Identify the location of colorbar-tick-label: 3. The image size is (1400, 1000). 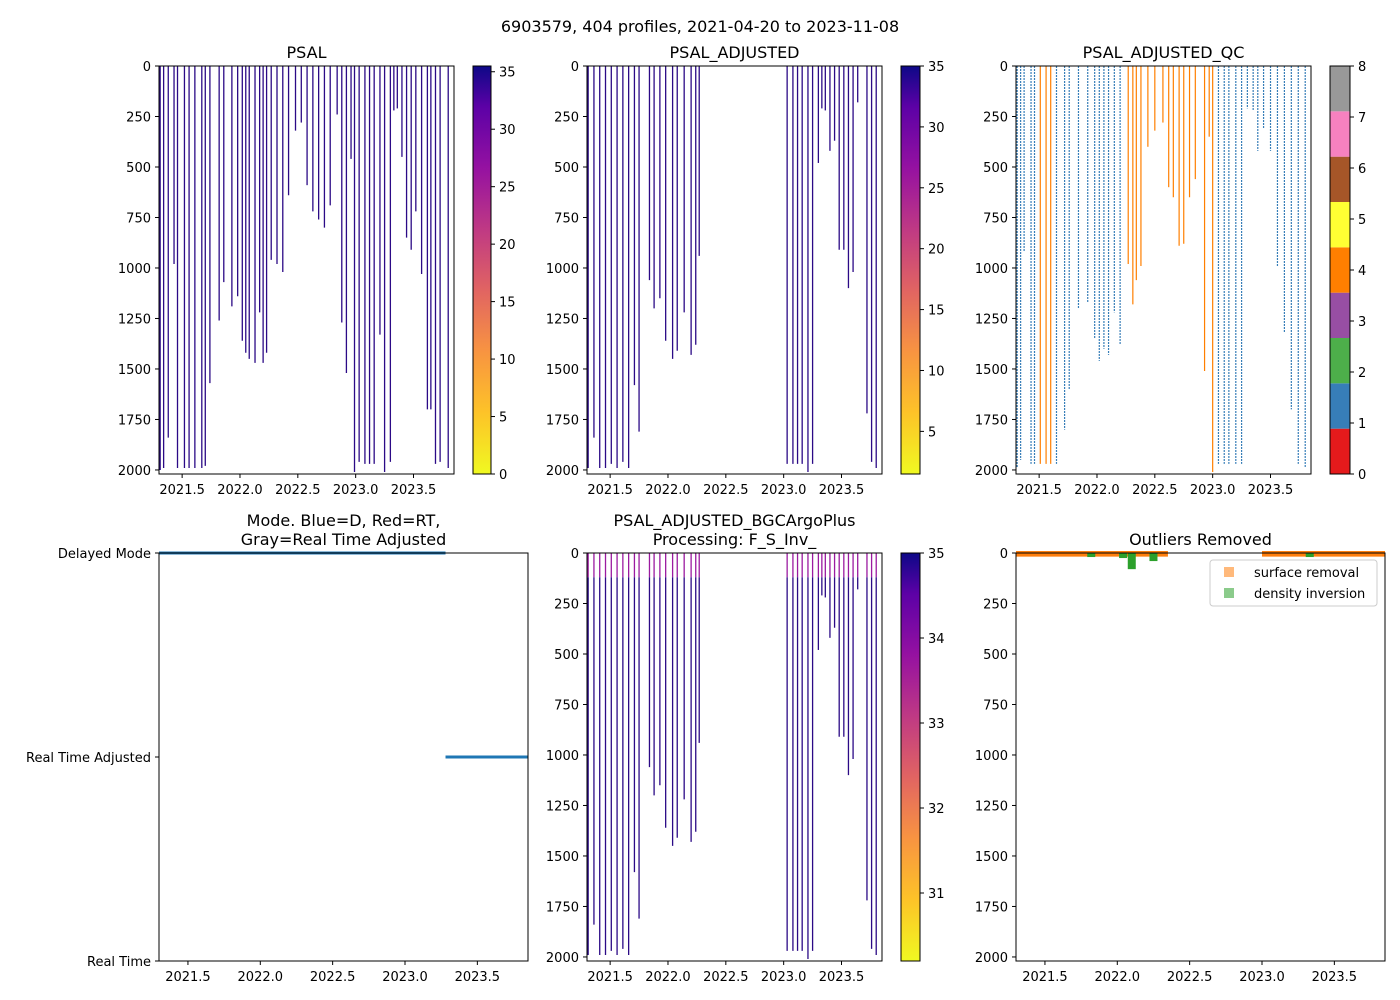
(1362, 322).